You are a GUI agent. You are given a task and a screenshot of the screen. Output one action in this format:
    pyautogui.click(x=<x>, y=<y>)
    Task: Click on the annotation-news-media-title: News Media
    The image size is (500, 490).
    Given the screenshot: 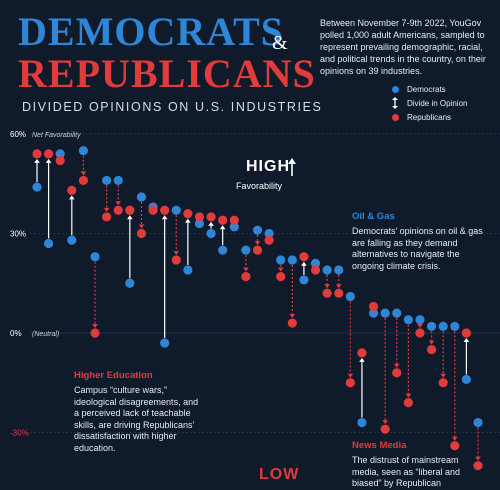 What is the action you would take?
    pyautogui.click(x=379, y=445)
    